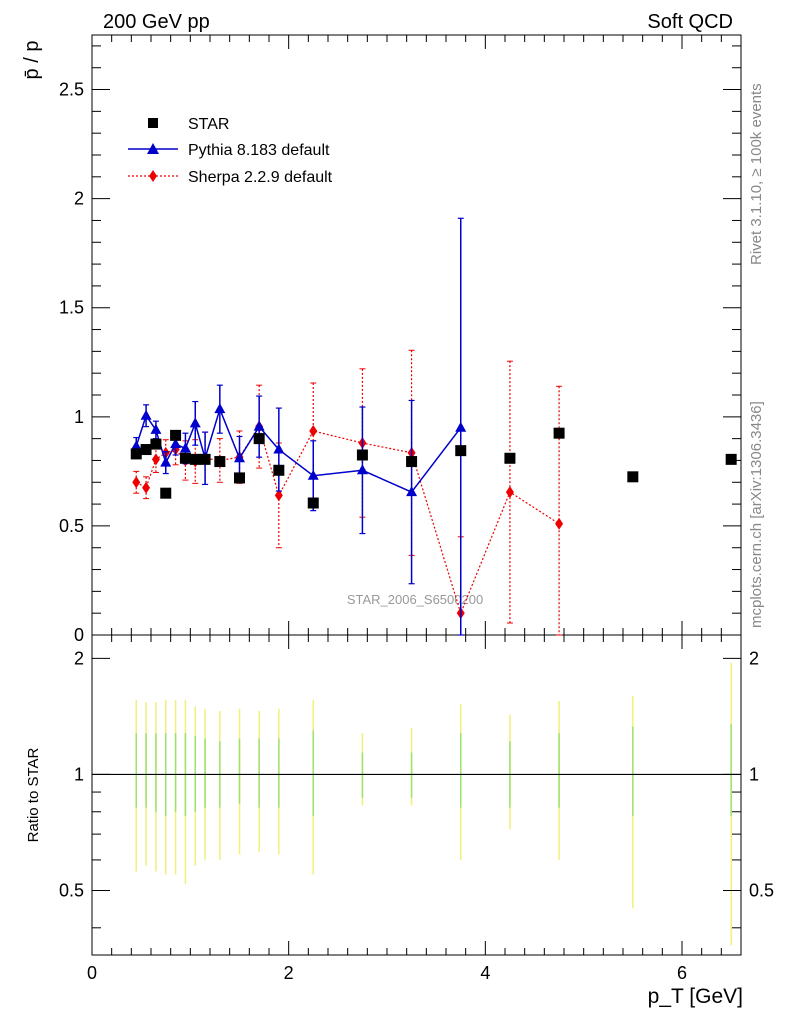  What do you see at coordinates (79, 774) in the screenshot?
I see `ratio-y-tick-label-left: 1` at bounding box center [79, 774].